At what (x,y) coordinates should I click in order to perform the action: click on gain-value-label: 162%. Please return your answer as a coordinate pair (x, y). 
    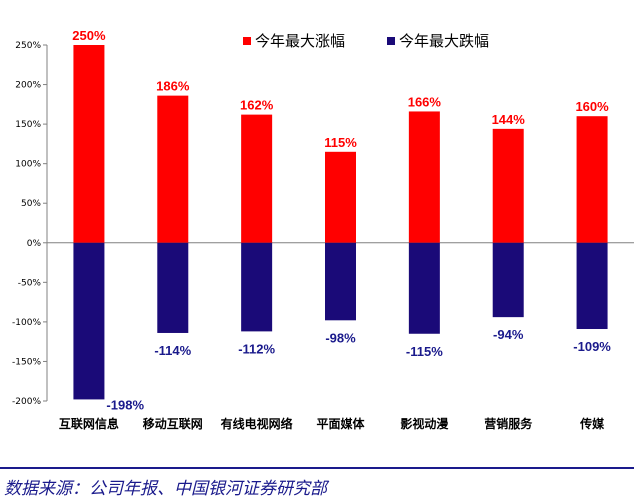
    Looking at the image, I should click on (257, 105).